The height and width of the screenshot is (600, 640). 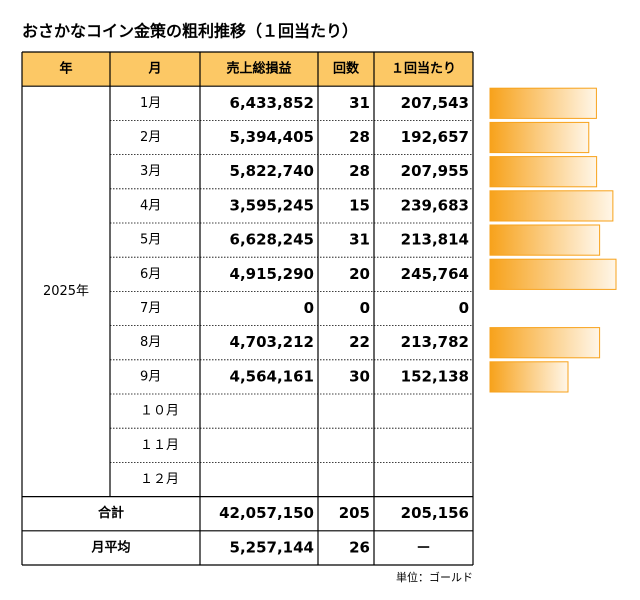 I want to click on total-value: 205, so click(x=354, y=513).